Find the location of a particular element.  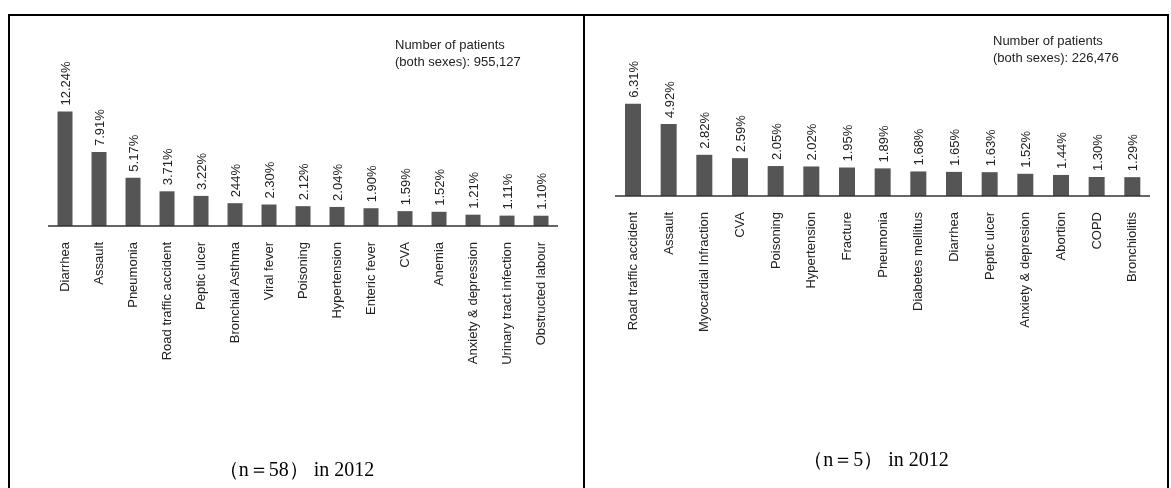

data-label: 6.31% is located at coordinates (633, 79).